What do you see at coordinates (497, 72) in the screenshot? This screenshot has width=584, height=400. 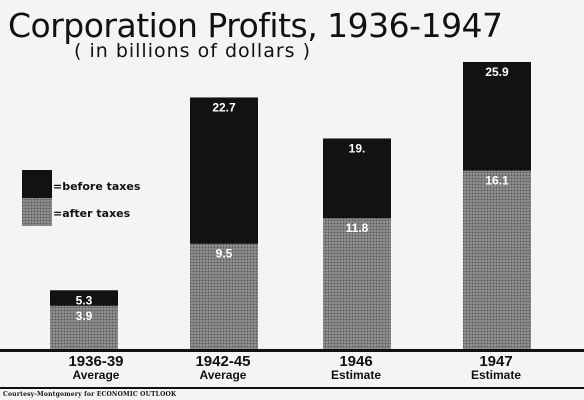 I see `value-label-before-taxes: 25.9` at bounding box center [497, 72].